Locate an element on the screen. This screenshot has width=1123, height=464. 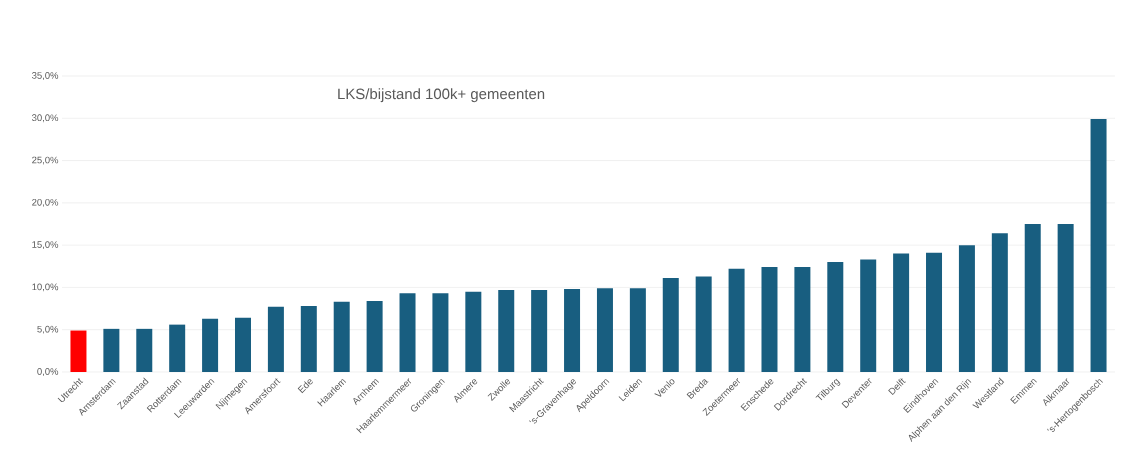
y-tick-label: 25,0% is located at coordinates (45, 160).